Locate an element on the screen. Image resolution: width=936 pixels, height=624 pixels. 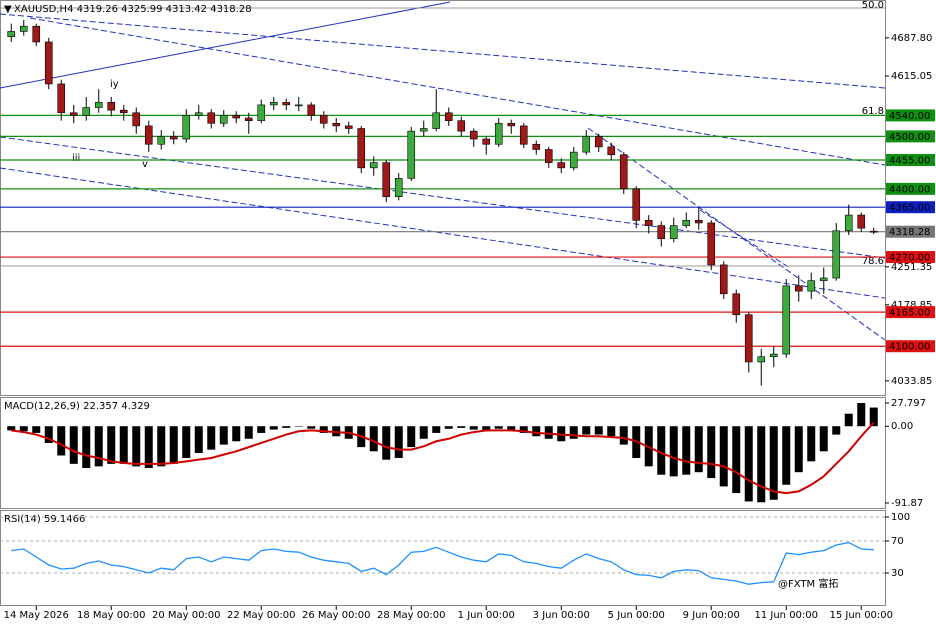
trend-line is located at coordinates (225, 45).